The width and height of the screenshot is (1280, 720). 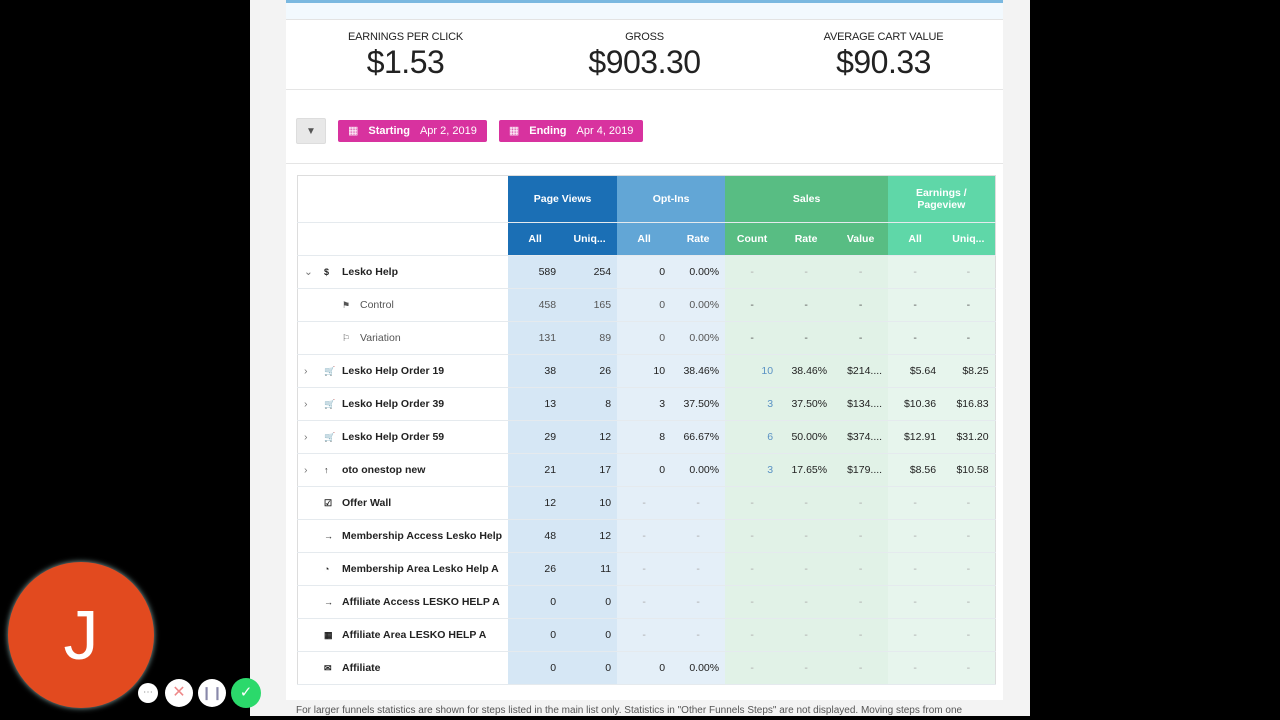 I want to click on subheader-4: Count, so click(x=752, y=239).